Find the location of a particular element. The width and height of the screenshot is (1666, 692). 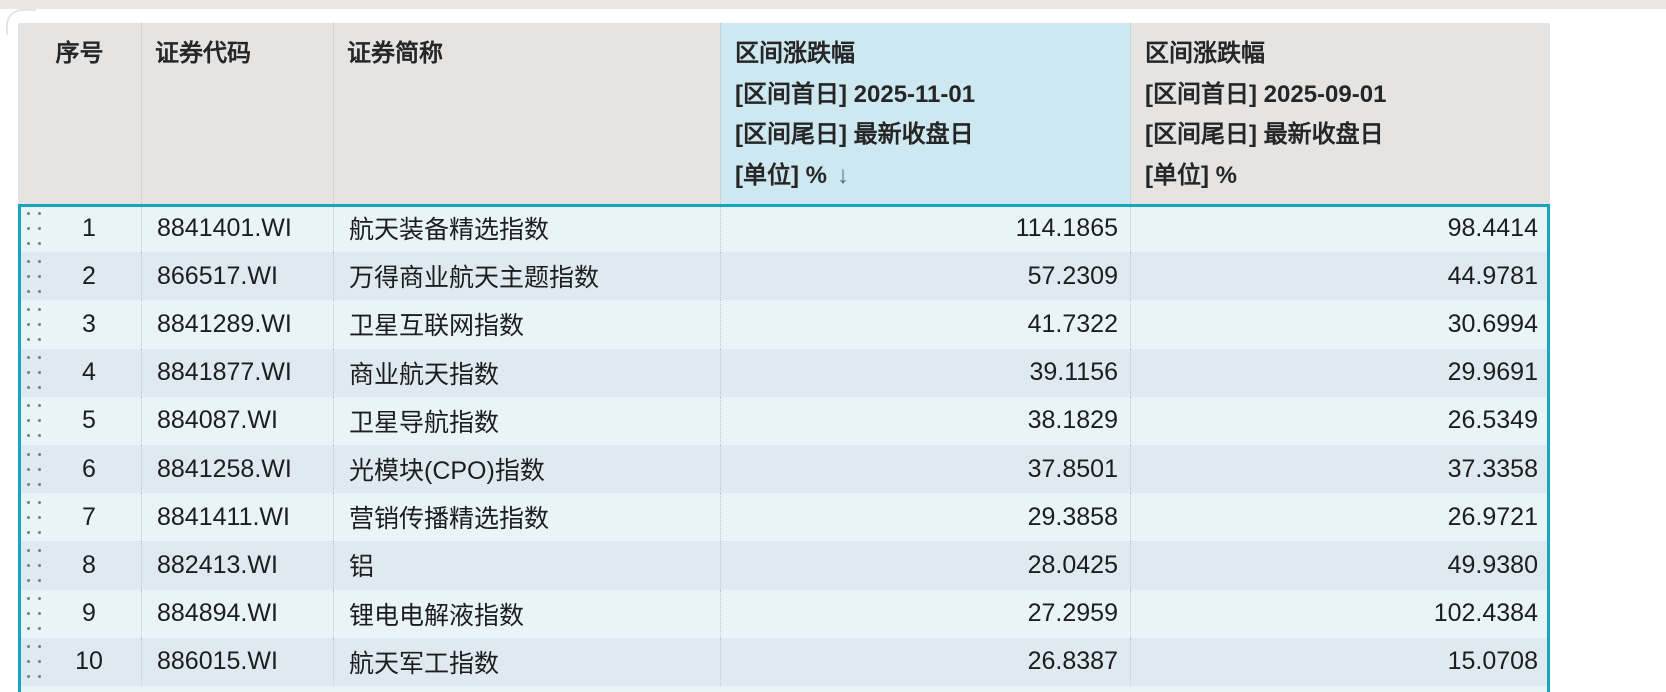

cell-range-change-sep: 30.6994 is located at coordinates (1340, 324).